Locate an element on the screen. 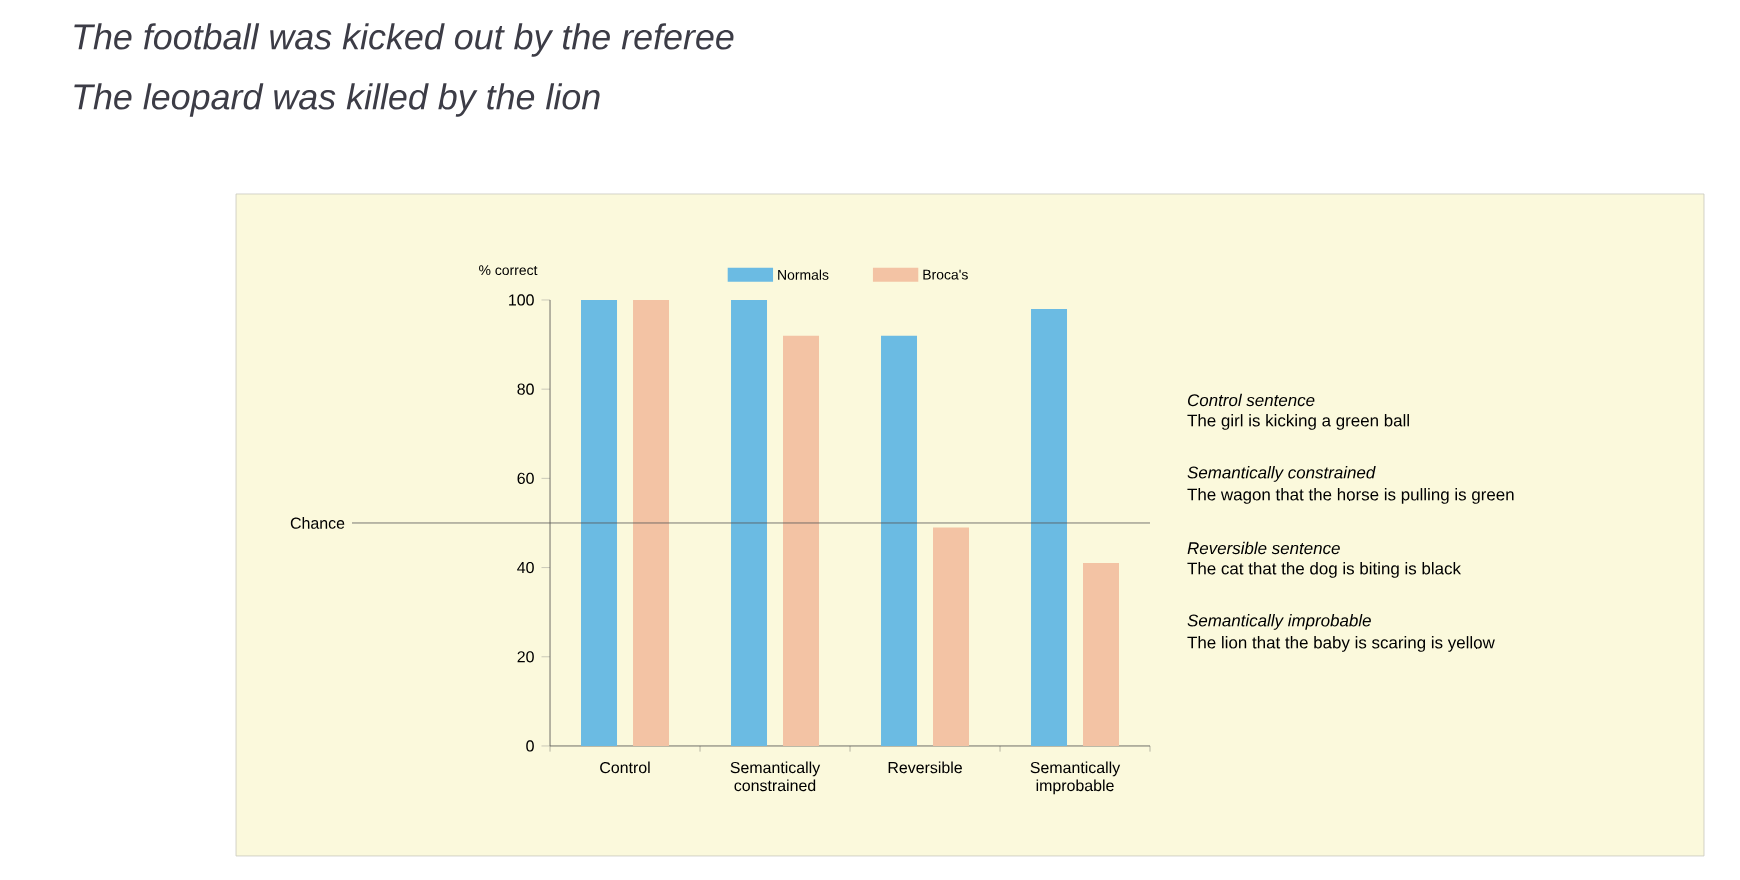 The width and height of the screenshot is (1740, 880). text: The cat that the dog is biting is black is located at coordinates (1324, 570).